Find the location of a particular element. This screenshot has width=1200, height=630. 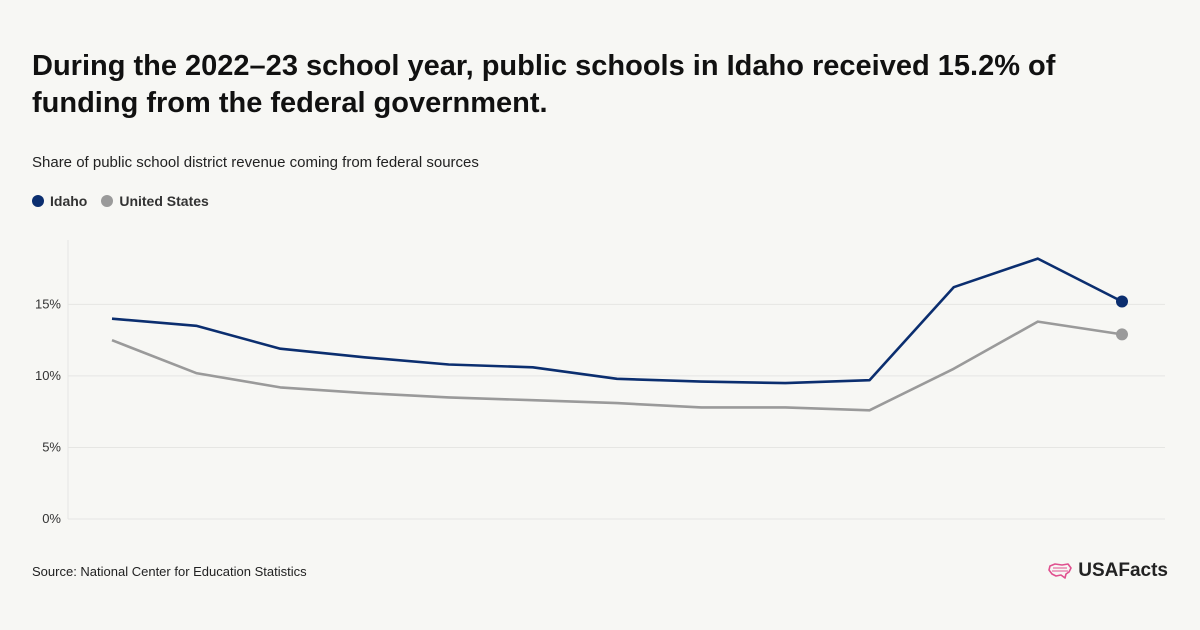

legend-label-idaho: Idaho is located at coordinates (69, 201).